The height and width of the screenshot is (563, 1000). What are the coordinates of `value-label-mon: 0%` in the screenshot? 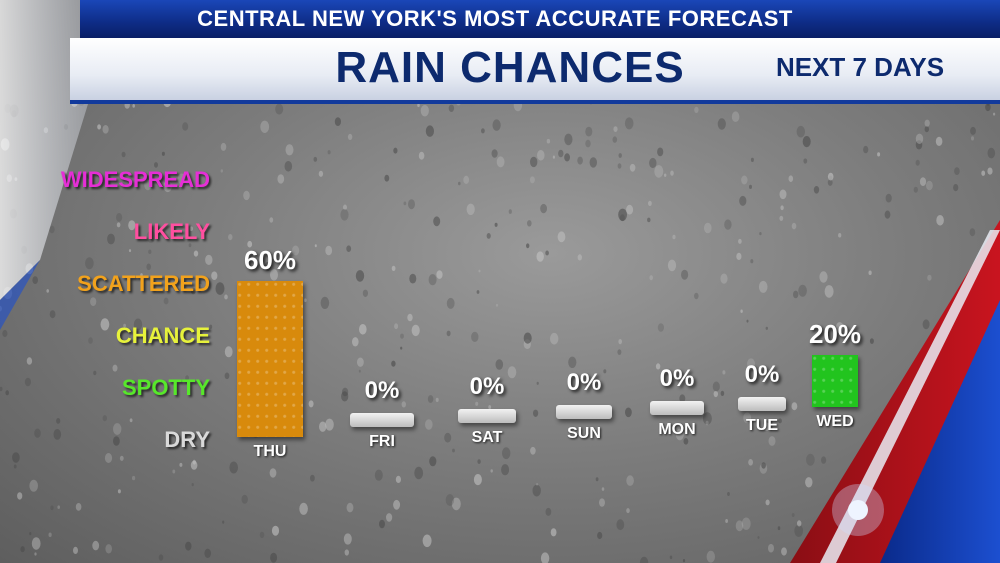 It's located at (677, 378).